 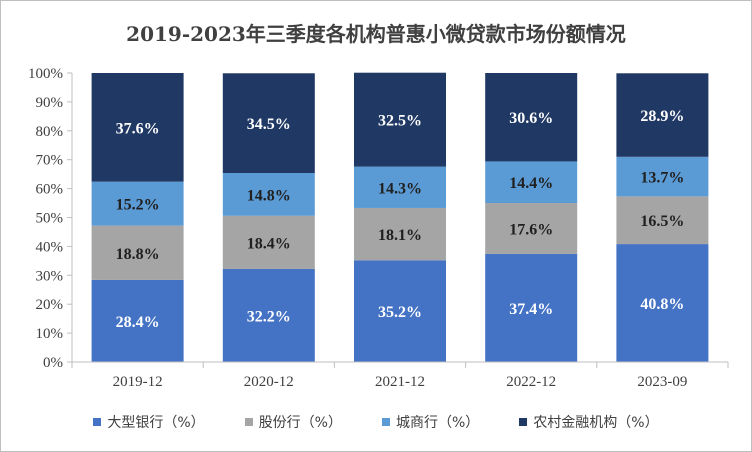 I want to click on legend-item: 农村金融机构（%）, so click(x=589, y=422).